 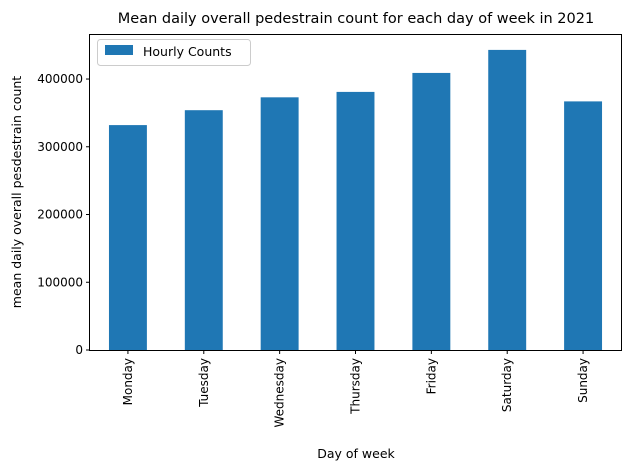 What do you see at coordinates (127, 237) in the screenshot?
I see `bar-monday` at bounding box center [127, 237].